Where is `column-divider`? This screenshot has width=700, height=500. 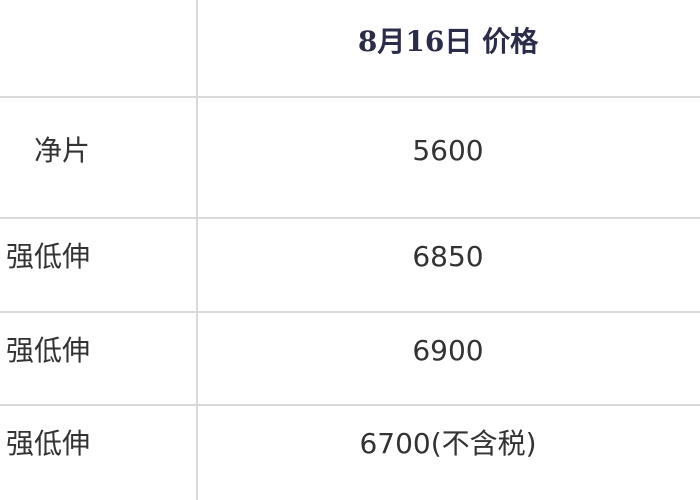
column-divider is located at coordinates (197, 250).